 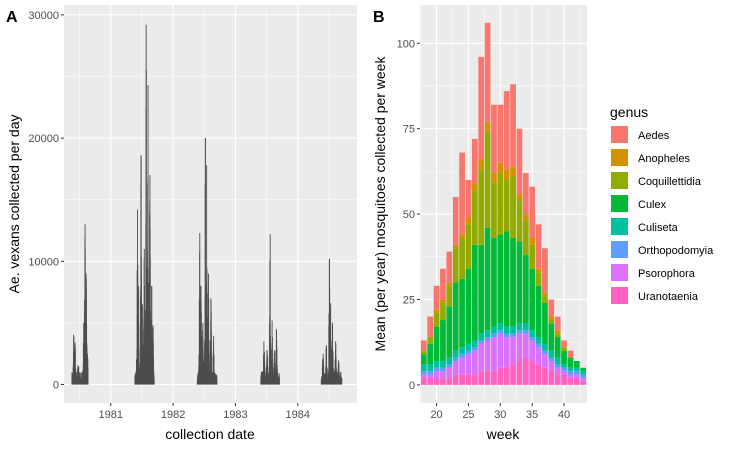 I want to click on panel-a-x-tick-label: 1983, so click(x=235, y=415).